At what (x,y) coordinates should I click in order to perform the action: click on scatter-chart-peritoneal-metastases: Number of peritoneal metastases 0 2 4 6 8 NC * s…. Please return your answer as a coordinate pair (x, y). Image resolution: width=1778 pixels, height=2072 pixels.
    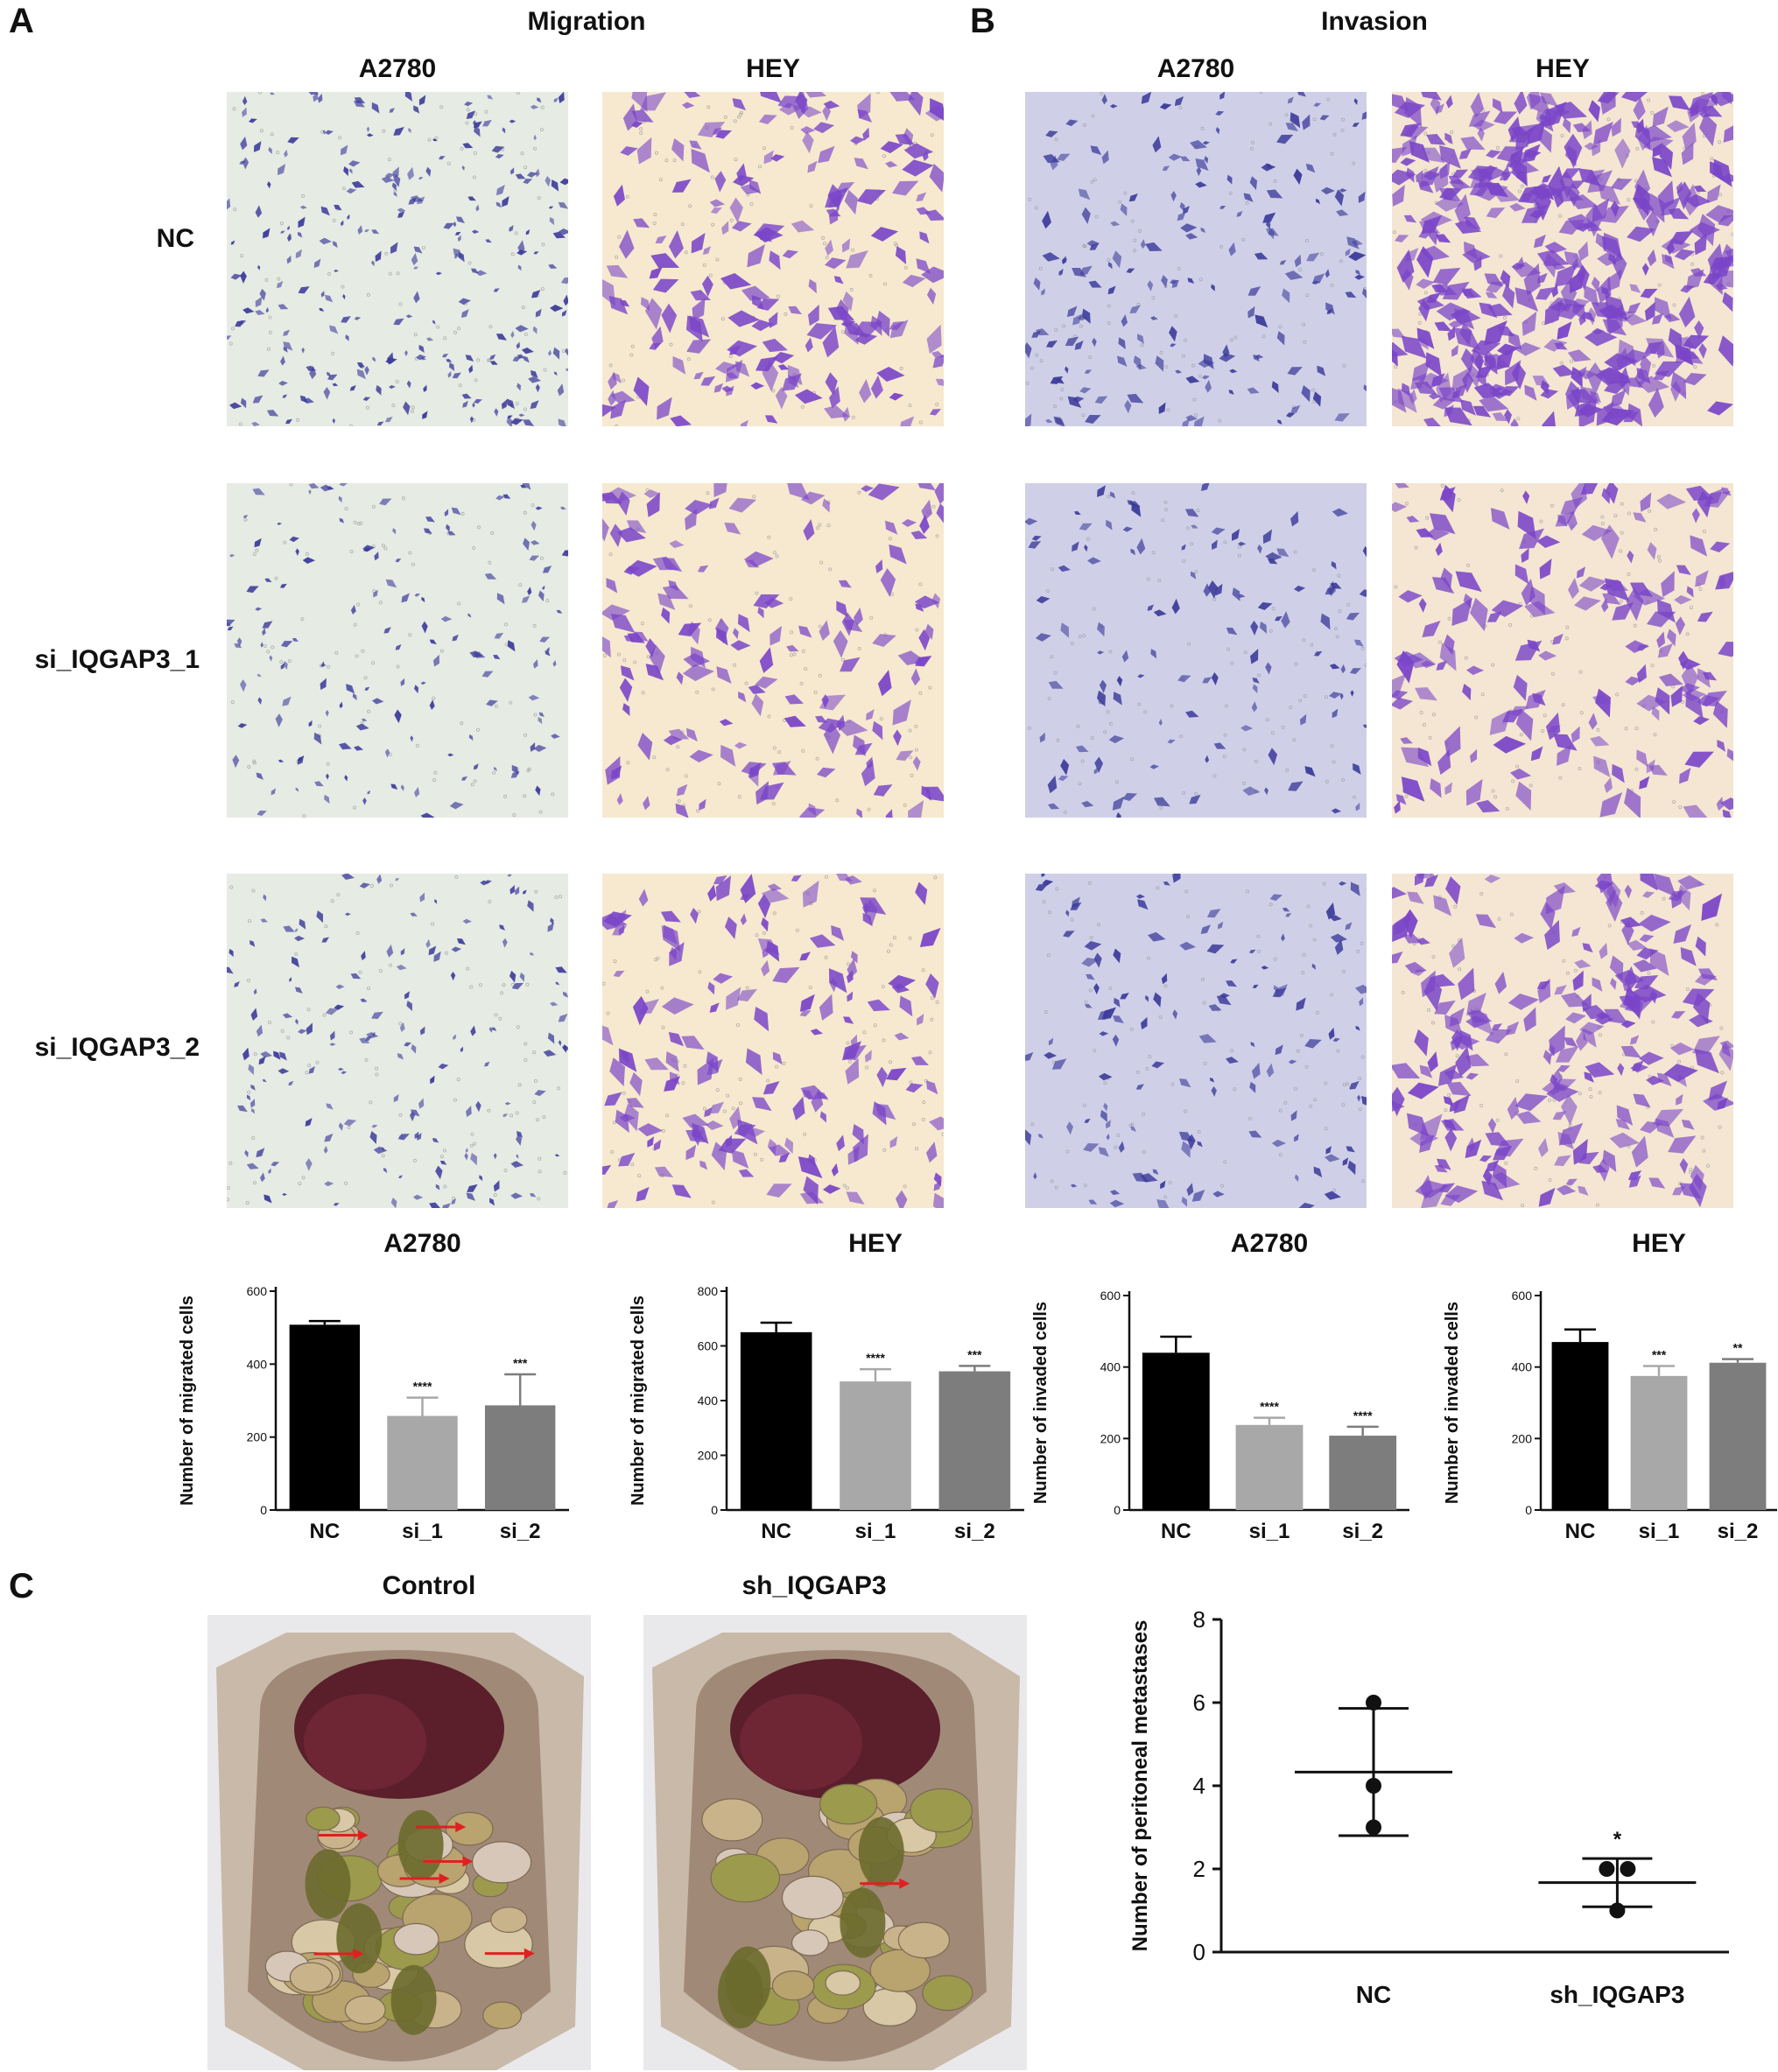
    Looking at the image, I should click on (1445, 1812).